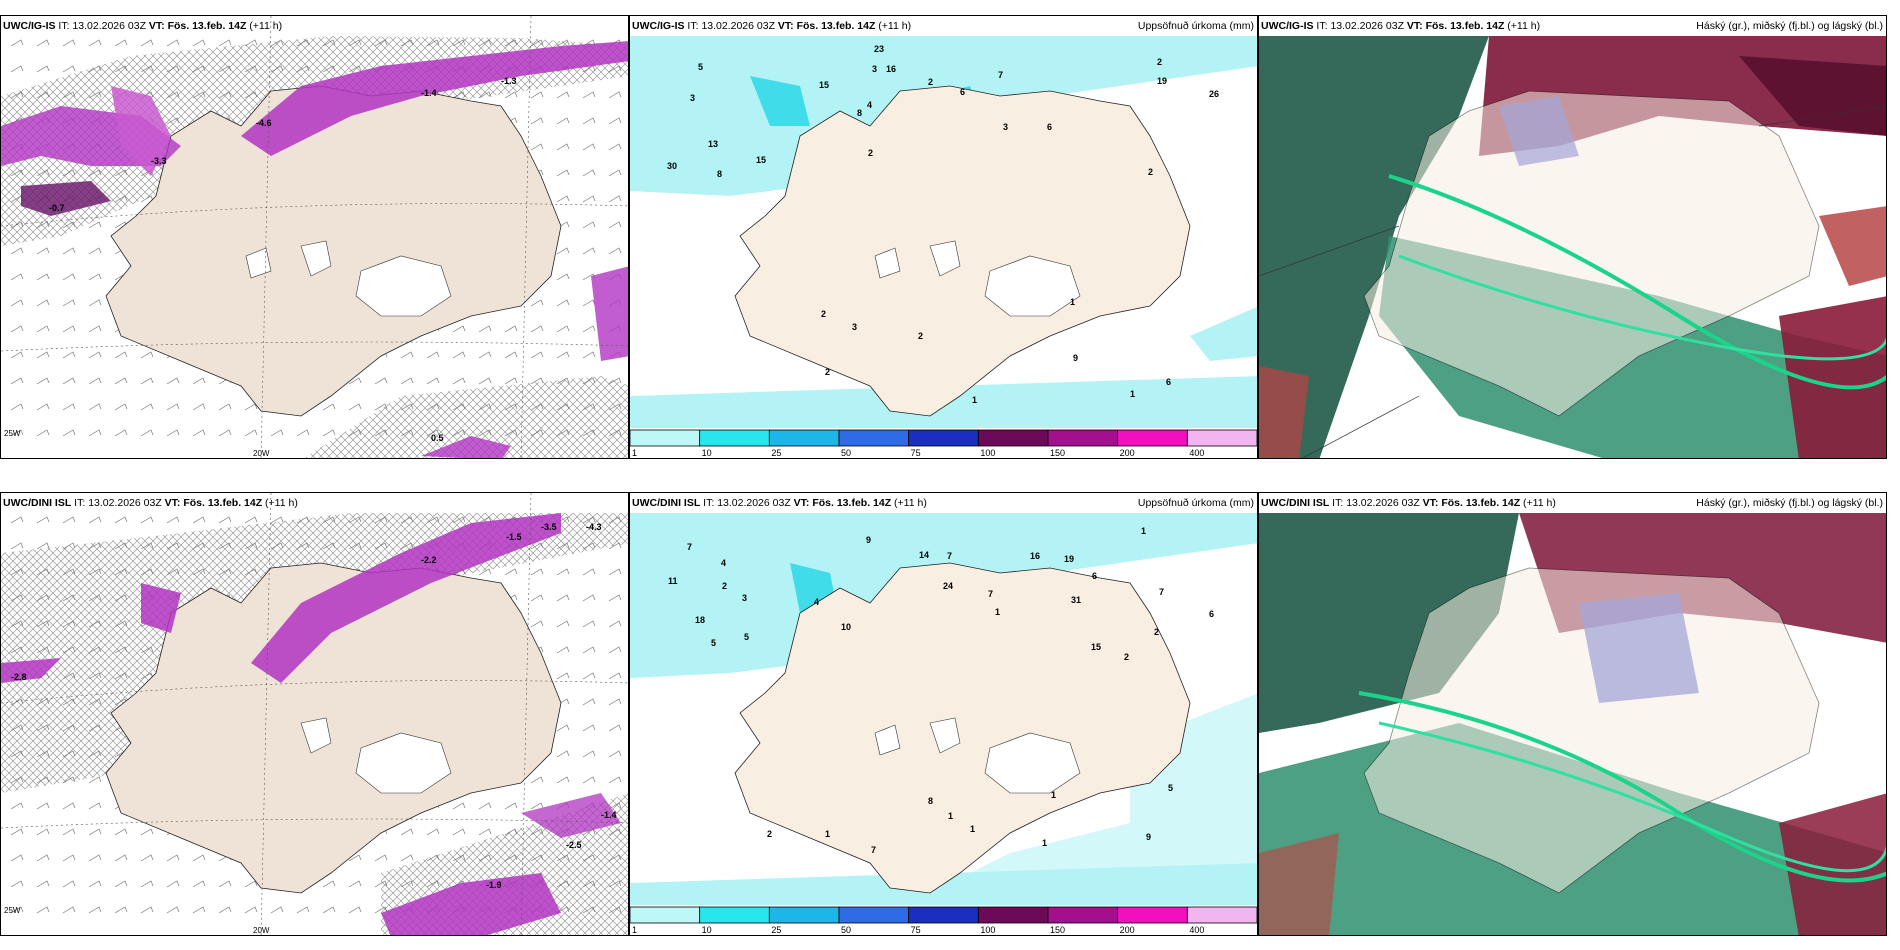 The image size is (1900, 950). I want to click on svg-text: -3.3, so click(159, 161).